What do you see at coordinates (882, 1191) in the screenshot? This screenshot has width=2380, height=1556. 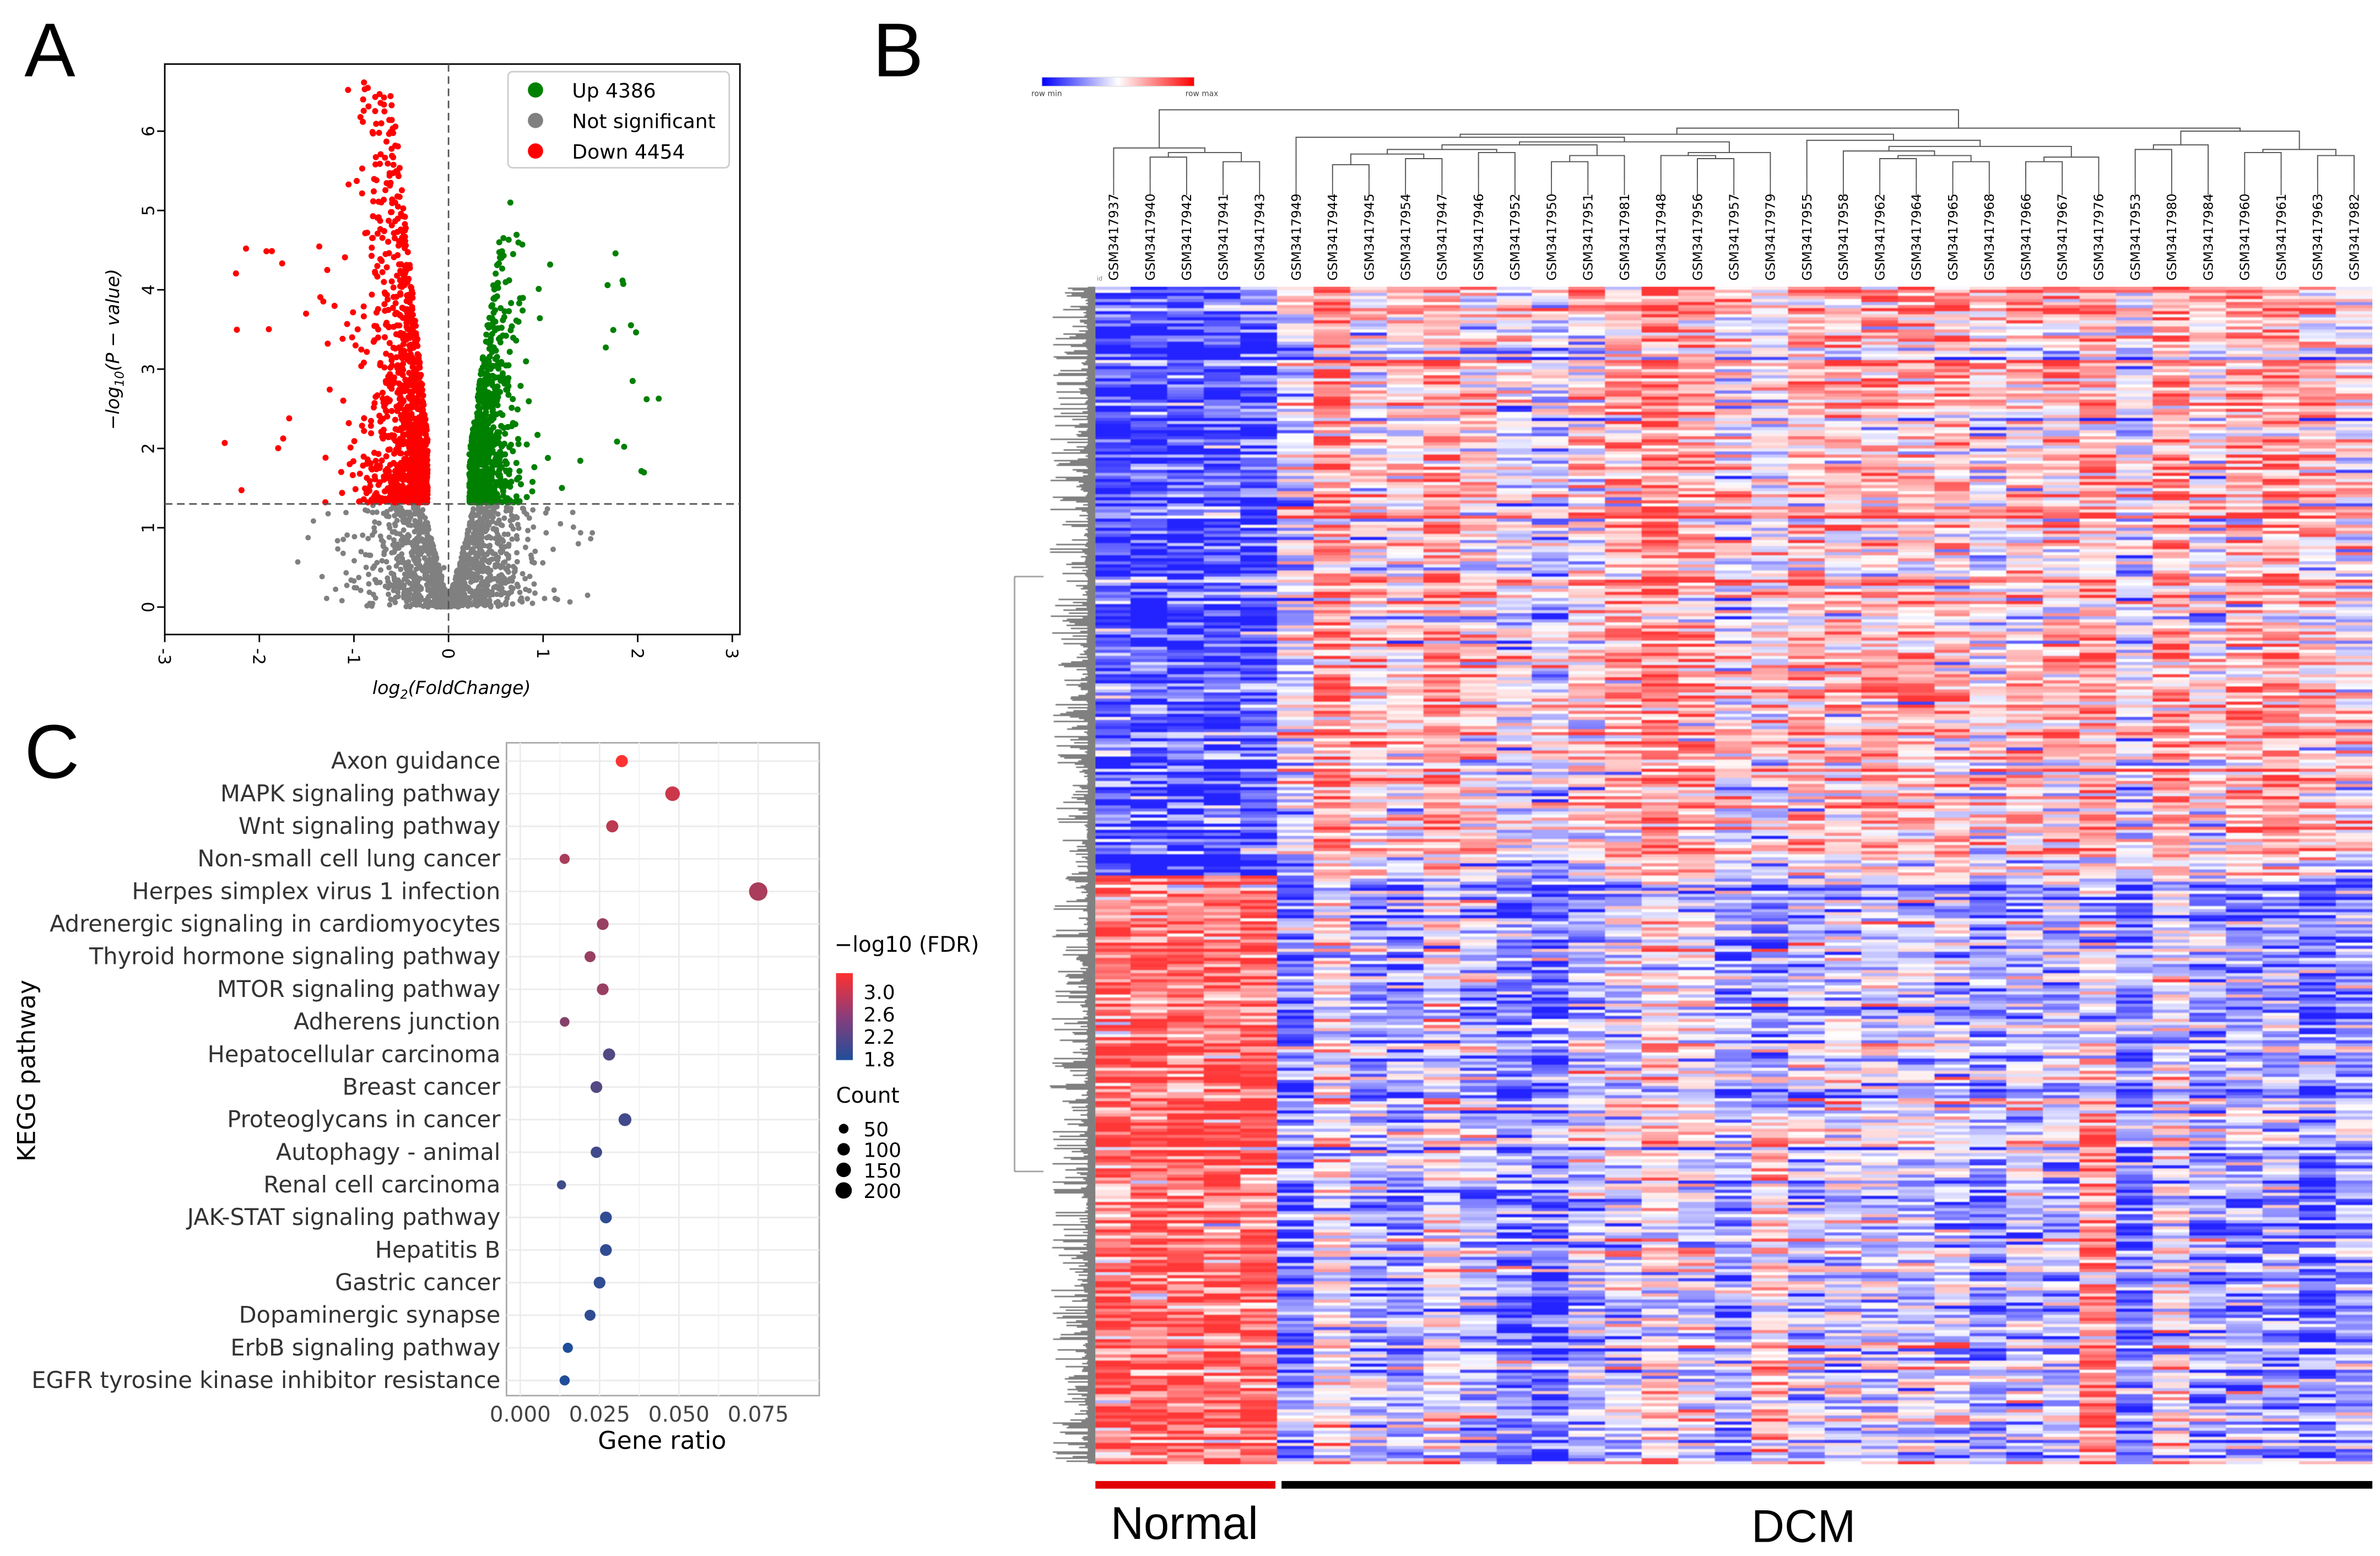 I see `size-legend-label: 200` at bounding box center [882, 1191].